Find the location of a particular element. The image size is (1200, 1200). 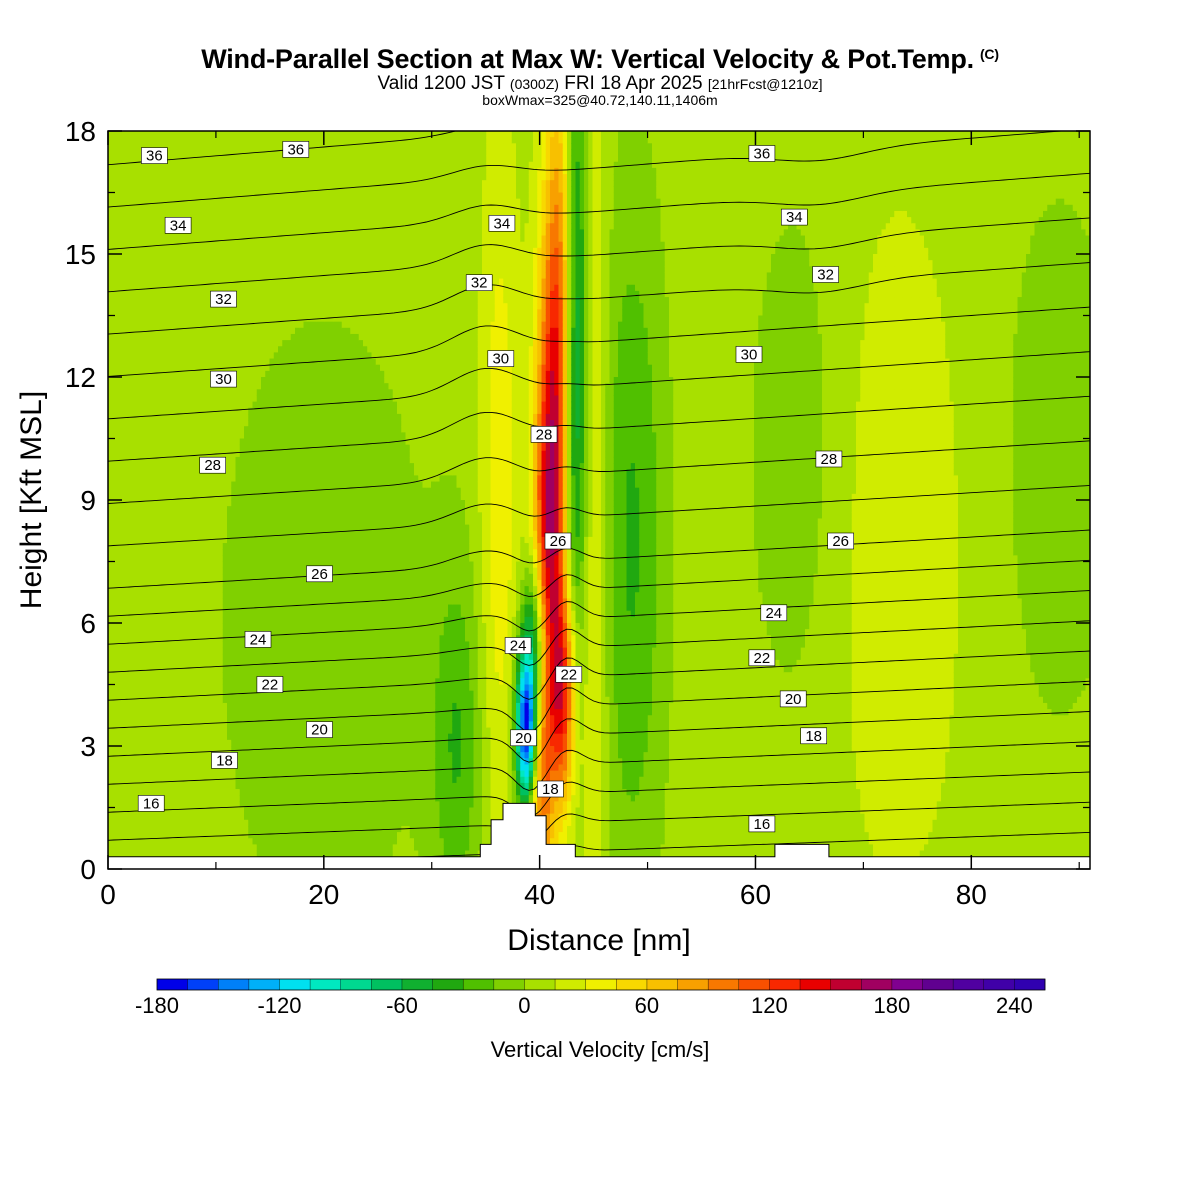

y-tick-label: 0 is located at coordinates (88, 869).